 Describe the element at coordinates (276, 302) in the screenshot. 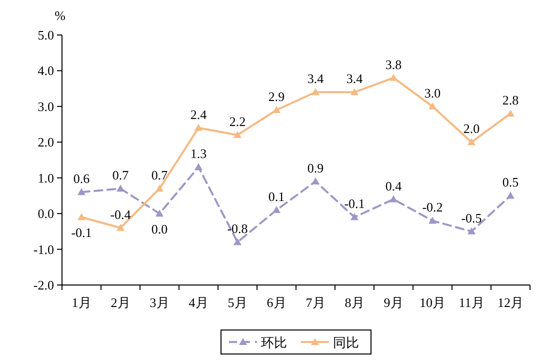

I see `x-tick-label: 6月` at that location.